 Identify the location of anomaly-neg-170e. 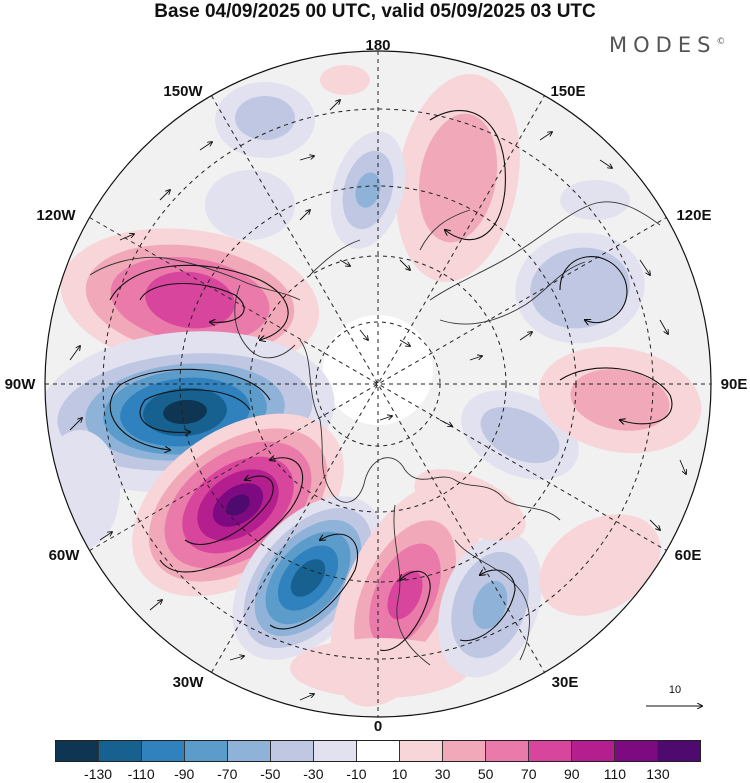
(368, 190).